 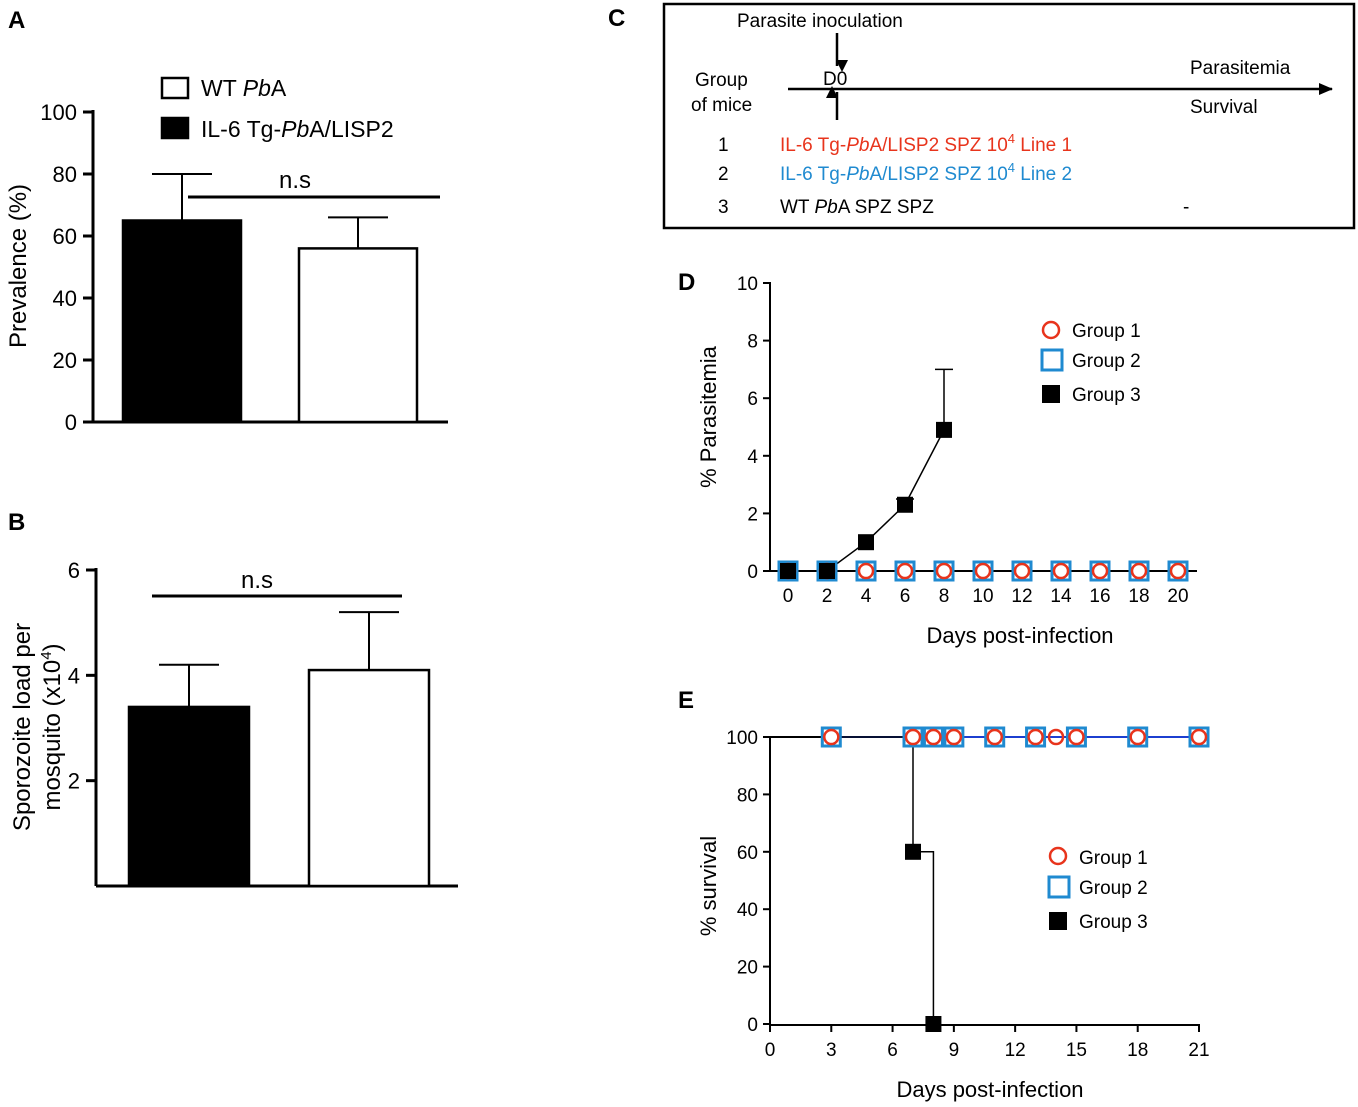 What do you see at coordinates (723, 207) in the screenshot?
I see `group-number: 3` at bounding box center [723, 207].